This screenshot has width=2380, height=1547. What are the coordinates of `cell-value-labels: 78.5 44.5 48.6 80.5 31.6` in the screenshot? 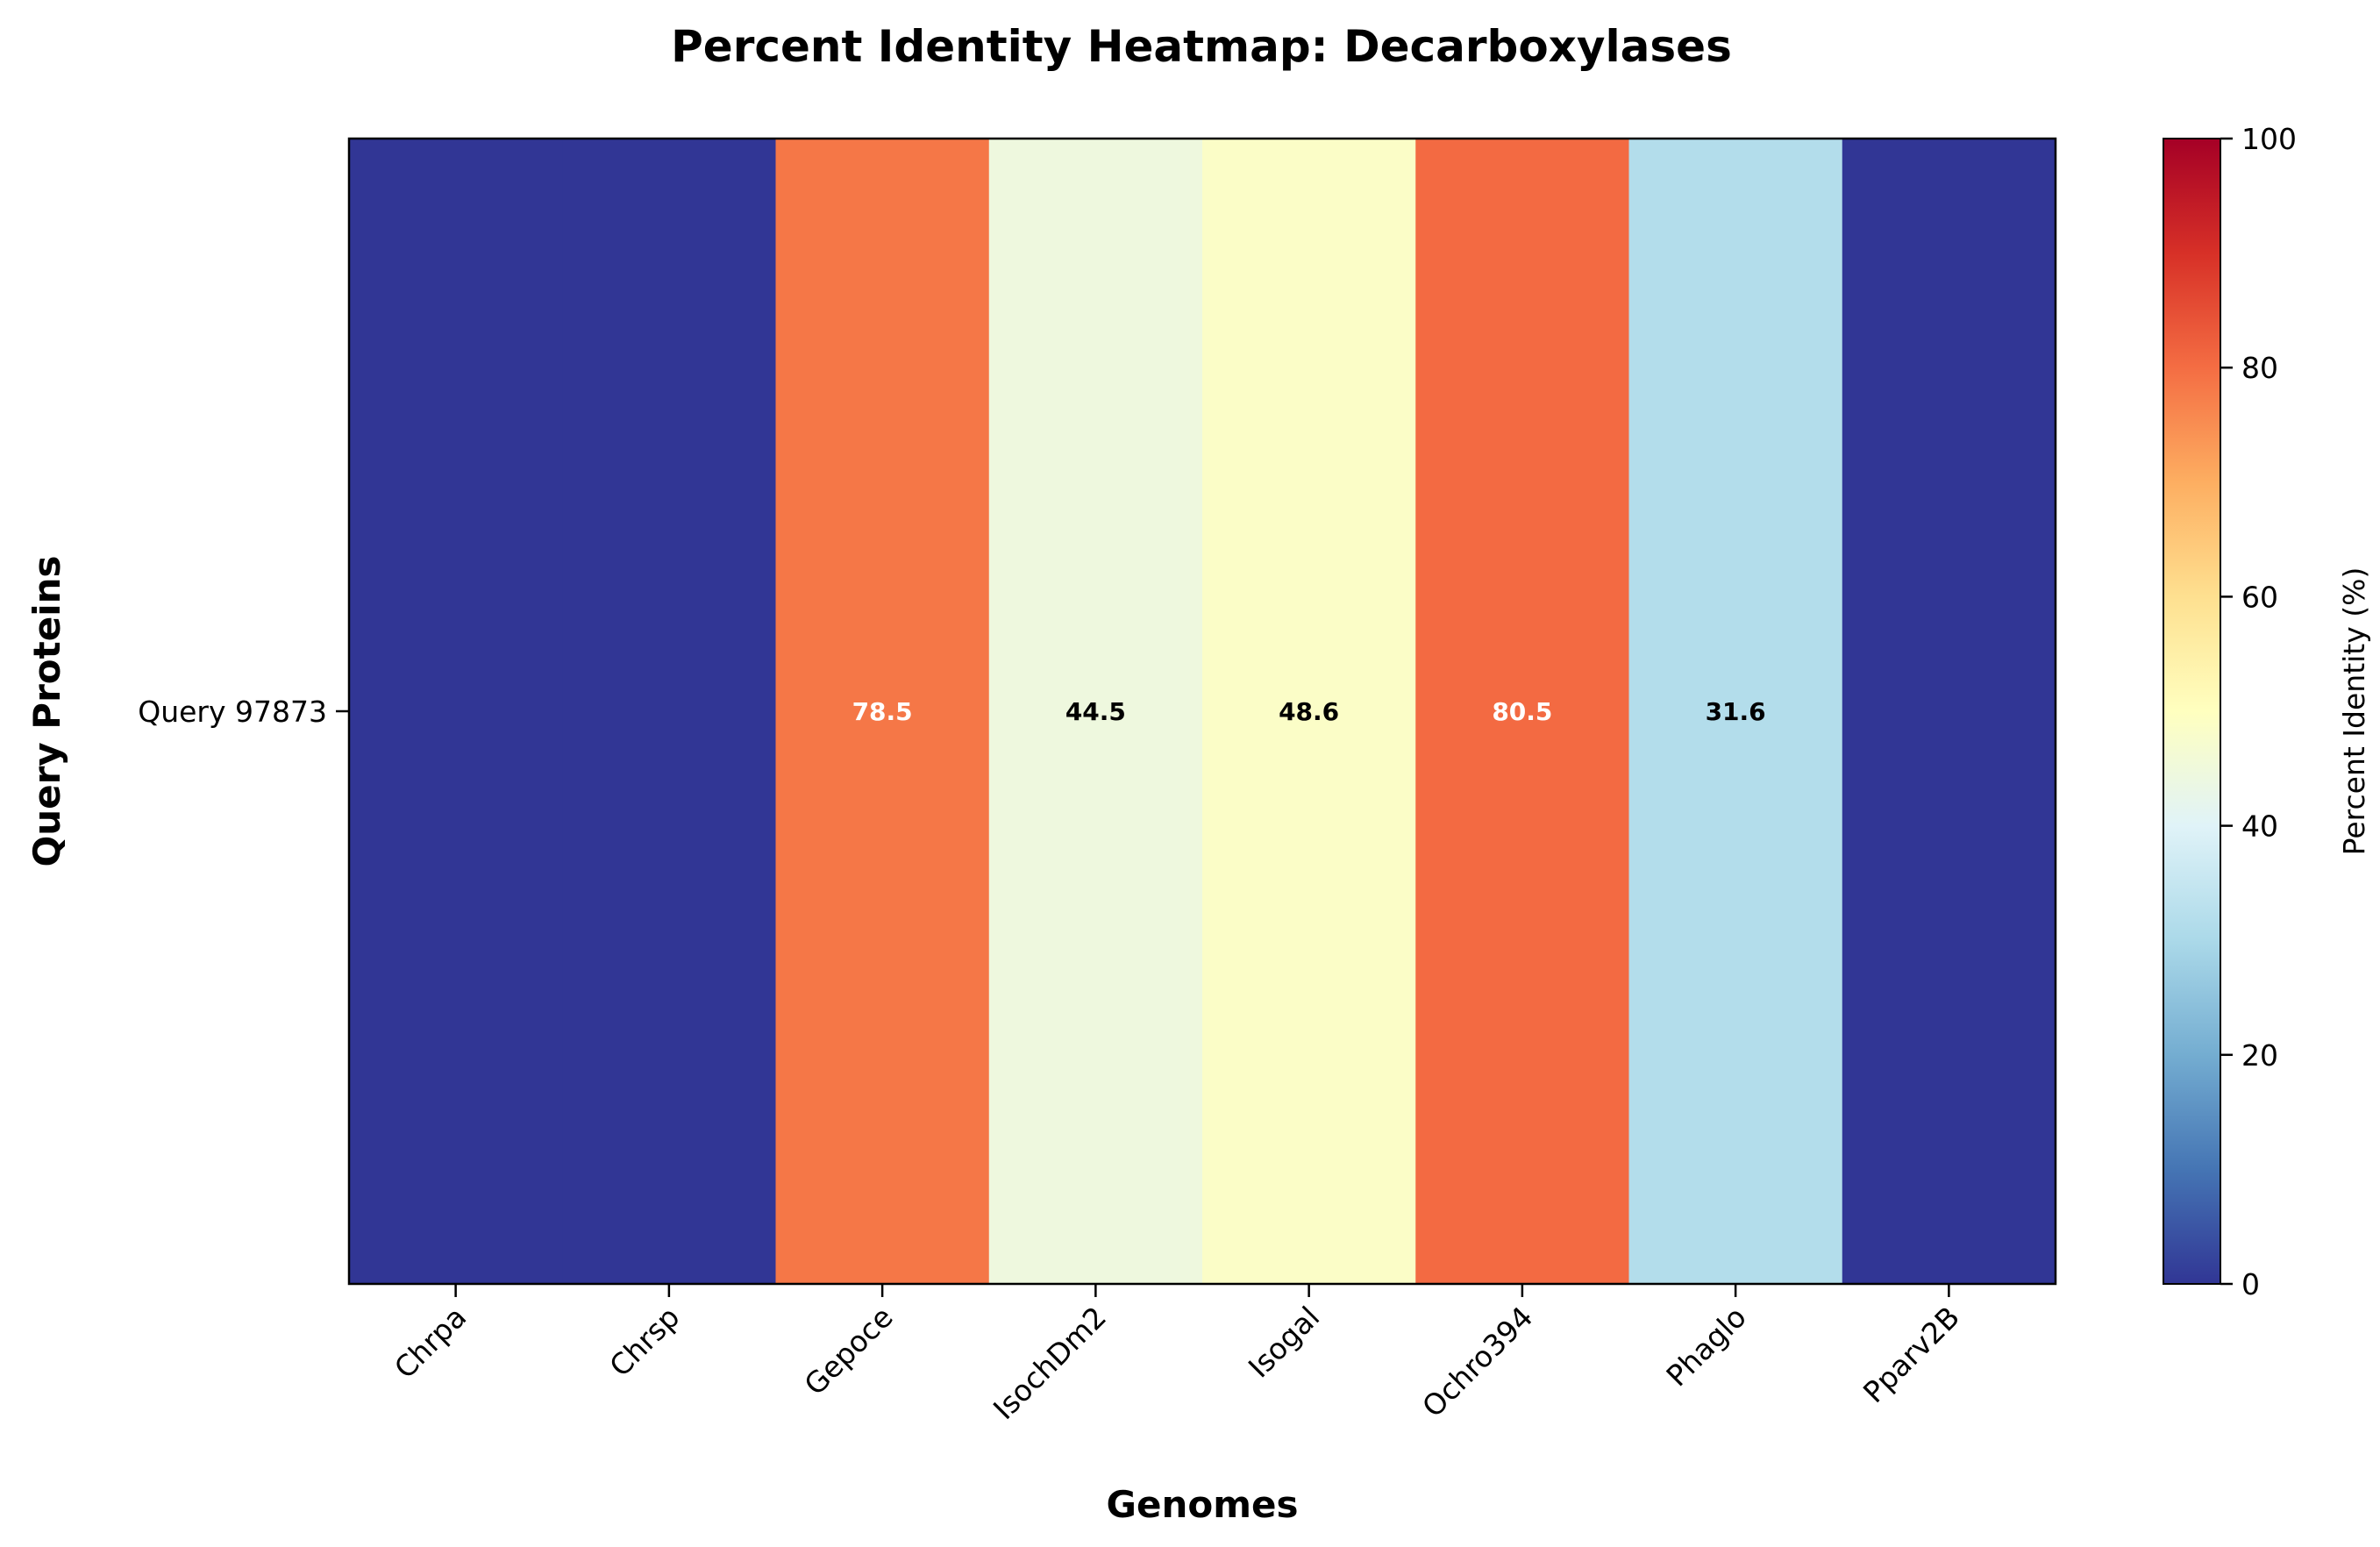 It's located at (1309, 711).